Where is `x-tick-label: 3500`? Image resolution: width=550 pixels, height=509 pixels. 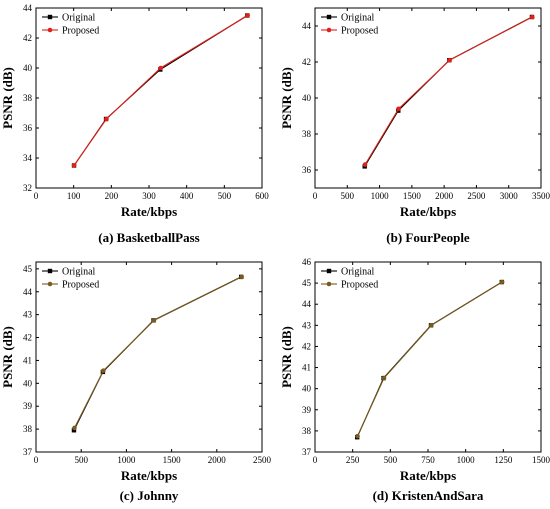
x-tick-label: 3500 is located at coordinates (541, 196).